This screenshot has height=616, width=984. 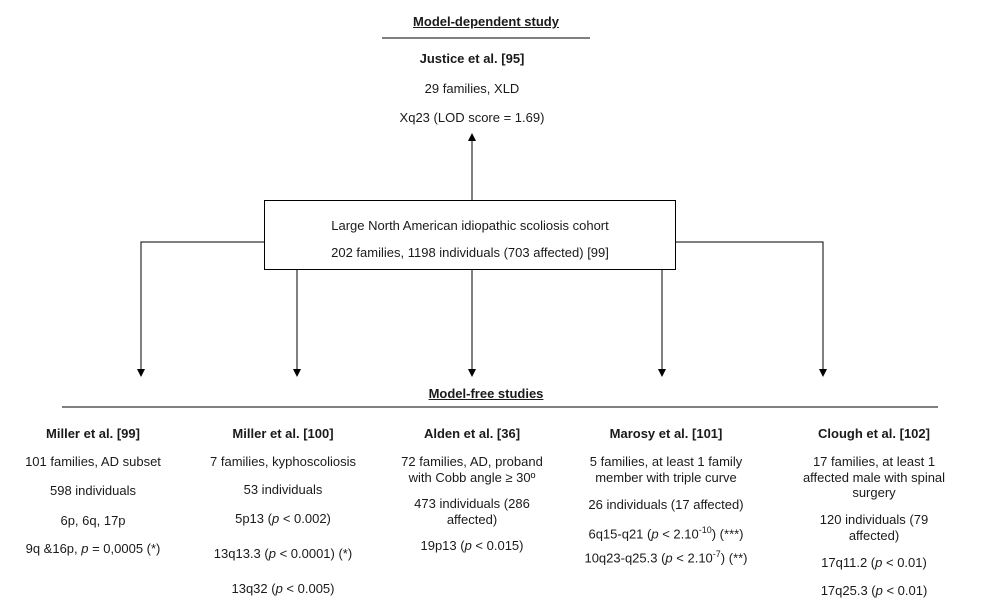 I want to click on study-author: Clough et al. [102], so click(x=874, y=433).